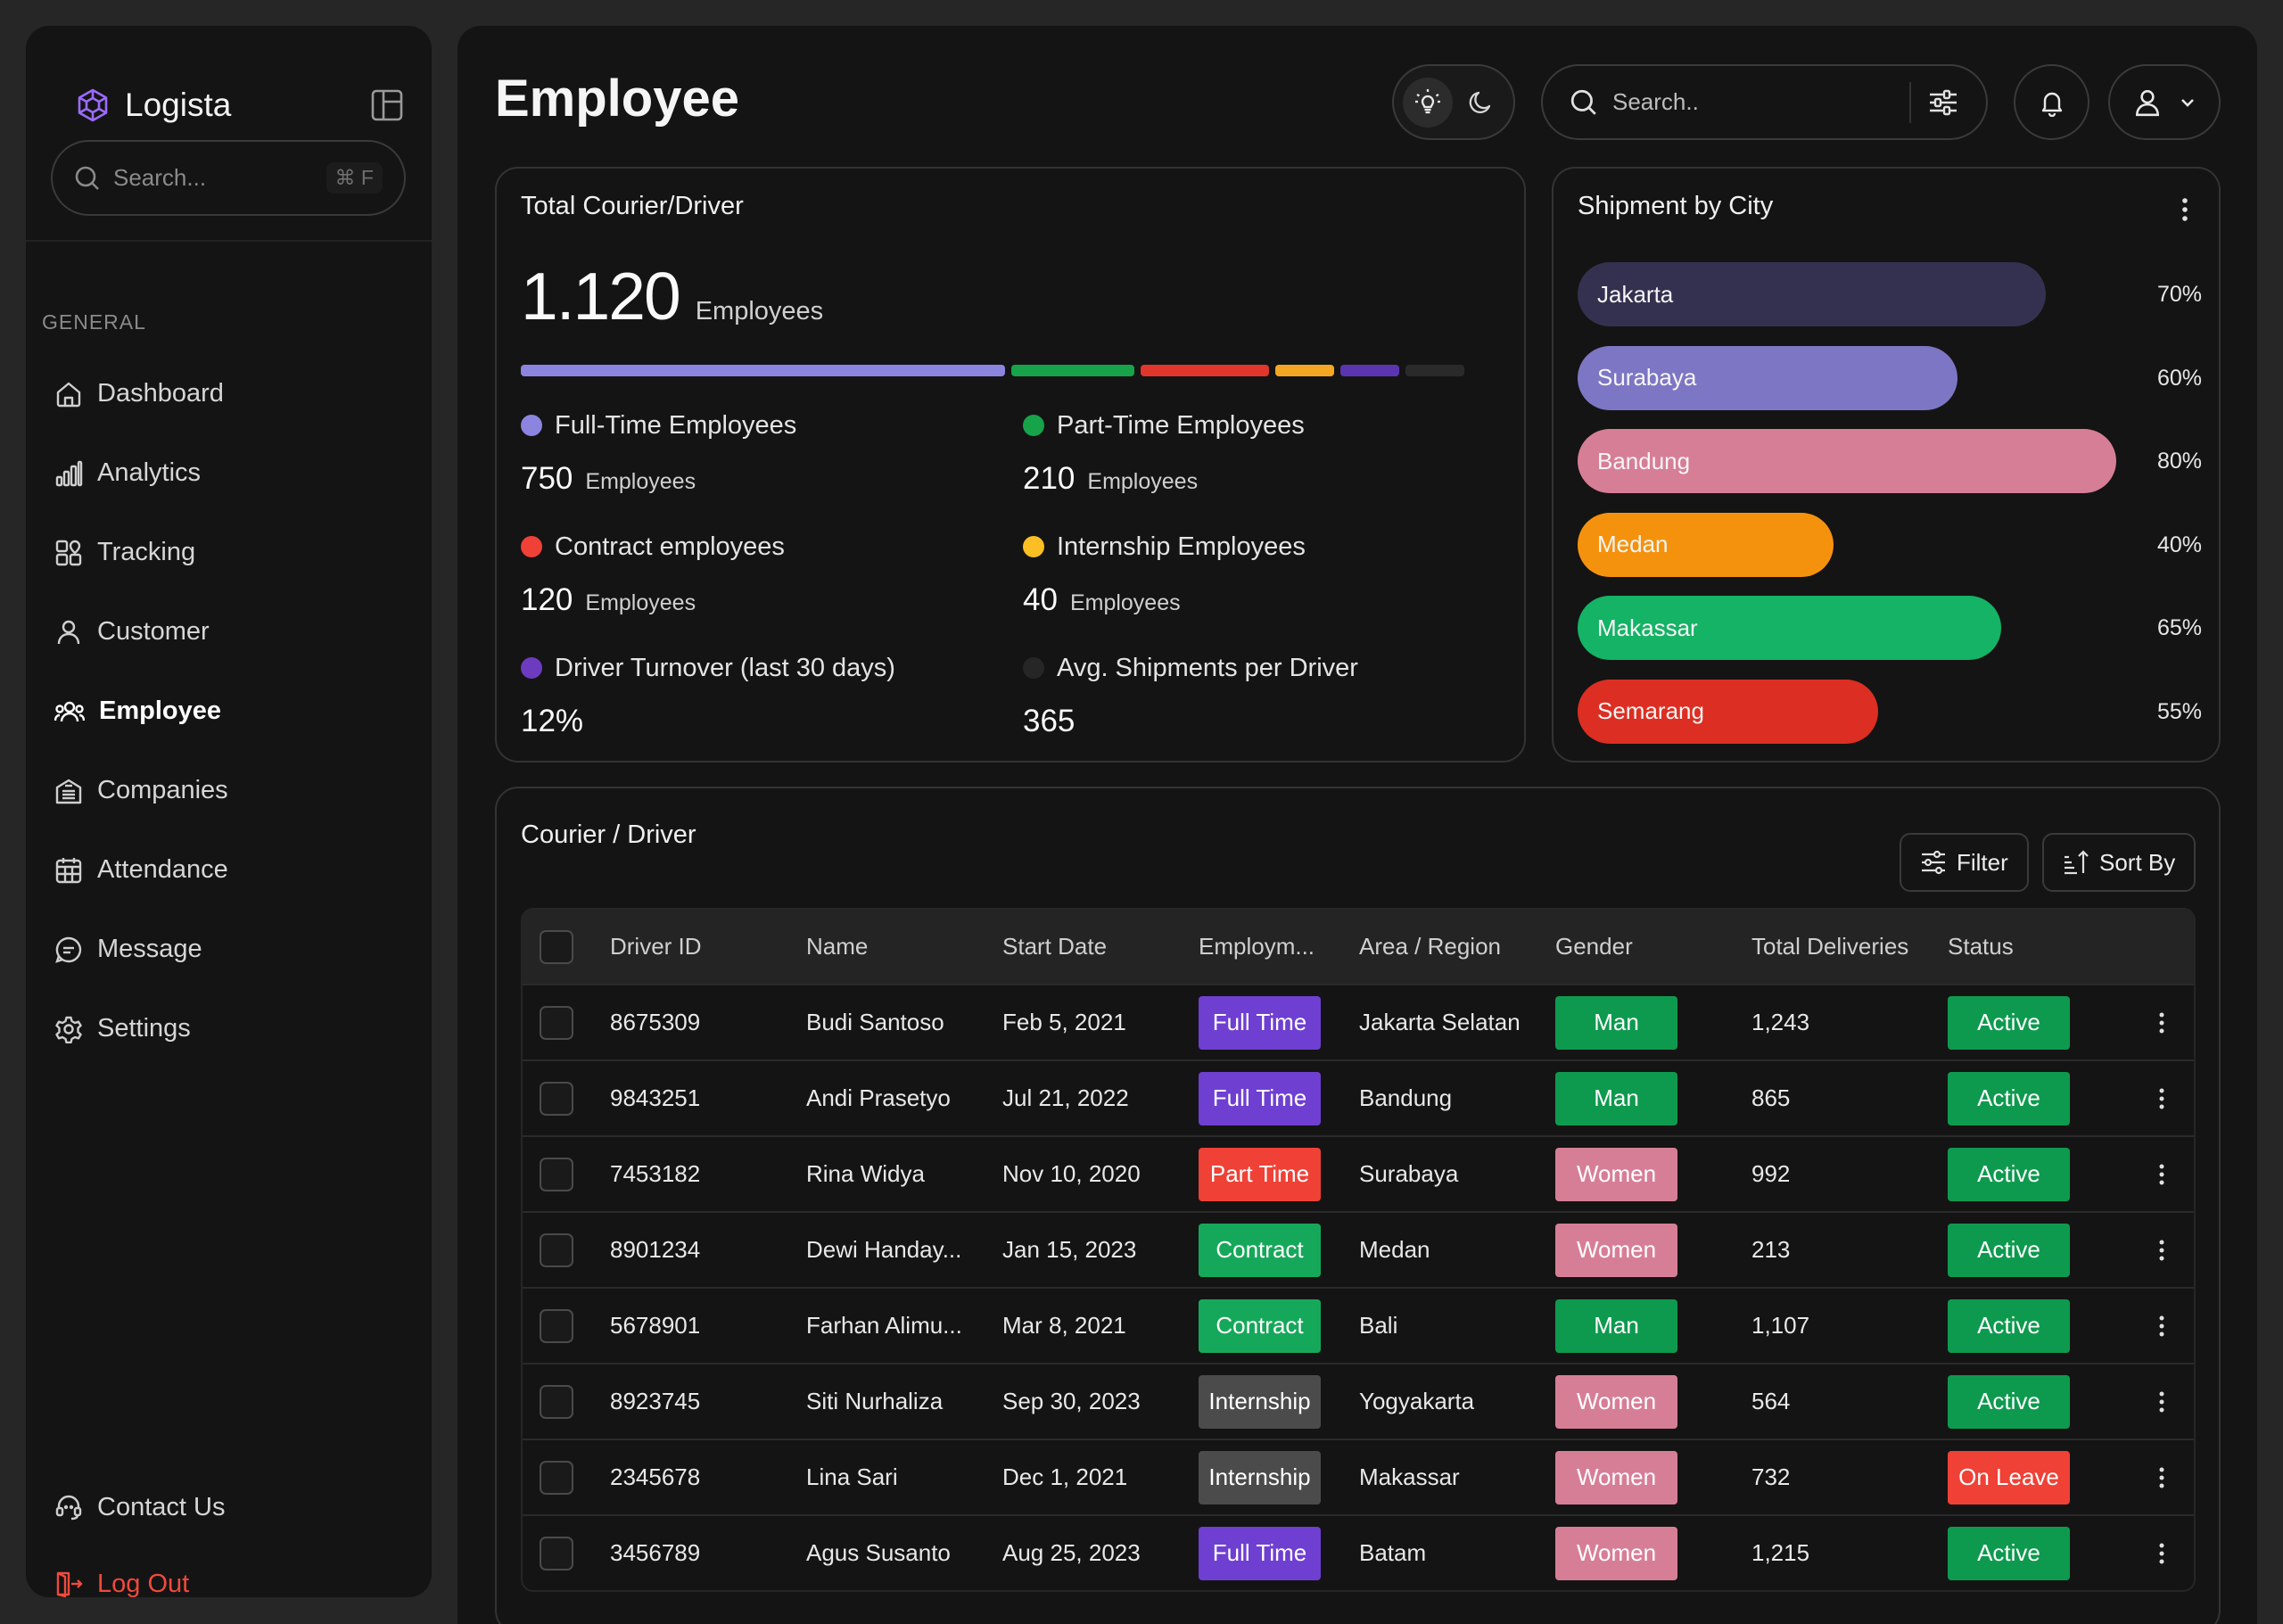 The width and height of the screenshot is (2283, 1624). Describe the element at coordinates (1260, 1250) in the screenshot. I see `employment-badge: Contract` at that location.